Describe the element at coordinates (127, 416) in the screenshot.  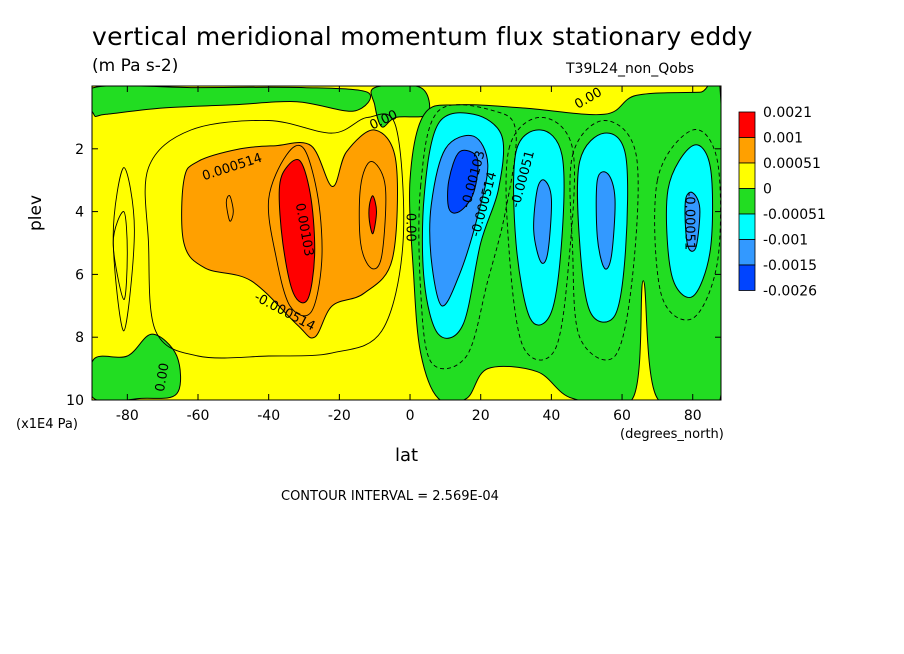
I see `x-tick-label: -80` at that location.